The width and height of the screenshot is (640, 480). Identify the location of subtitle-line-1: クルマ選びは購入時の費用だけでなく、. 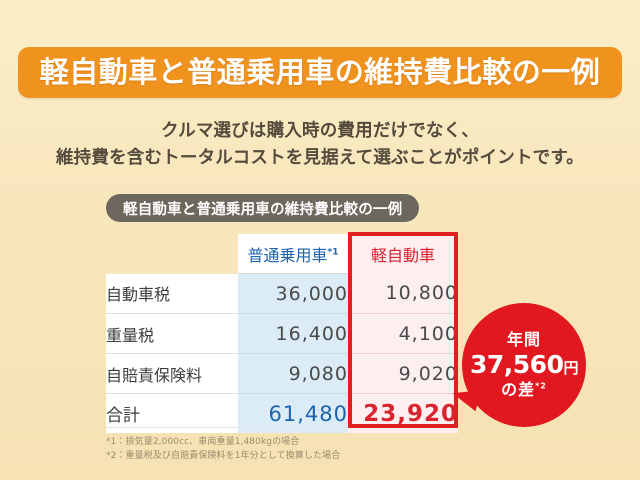
(320, 131).